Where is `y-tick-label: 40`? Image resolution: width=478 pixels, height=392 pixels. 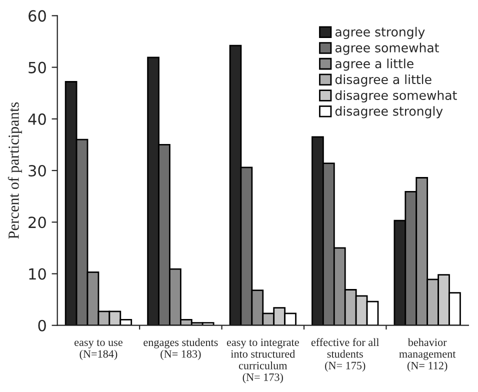 y-tick-label: 40 is located at coordinates (37, 119).